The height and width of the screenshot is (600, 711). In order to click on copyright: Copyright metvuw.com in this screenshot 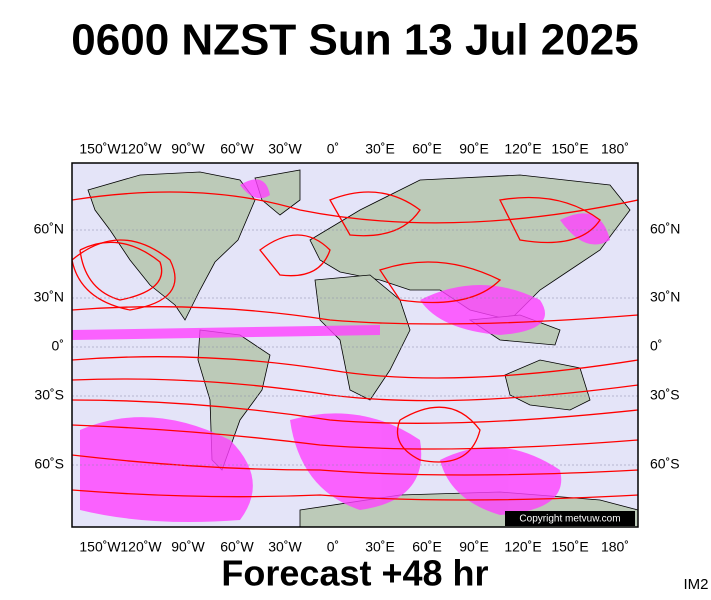, I will do `click(569, 519)`.